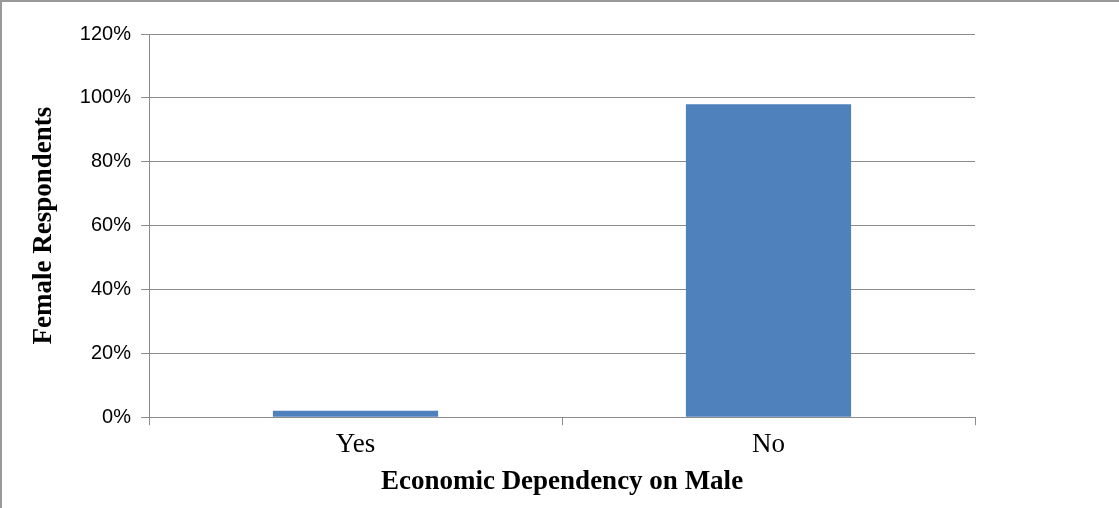 This screenshot has height=508, width=1119. Describe the element at coordinates (562, 479) in the screenshot. I see `x-axis-title: Economic Dependency on Male` at that location.